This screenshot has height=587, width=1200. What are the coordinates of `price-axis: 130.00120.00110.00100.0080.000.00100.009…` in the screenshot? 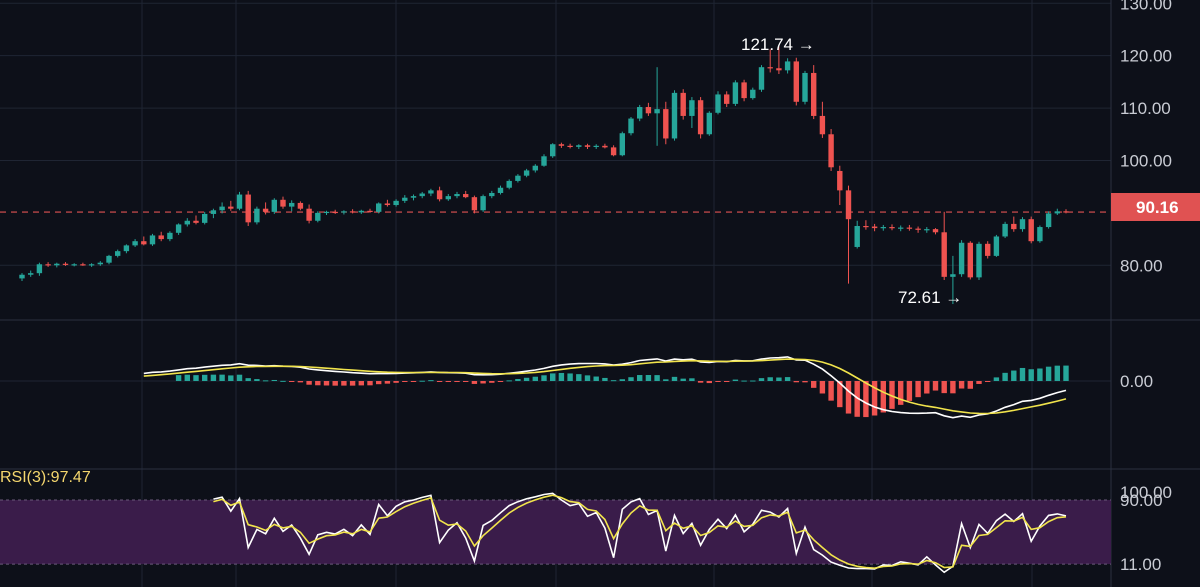 It's located at (1146, 287).